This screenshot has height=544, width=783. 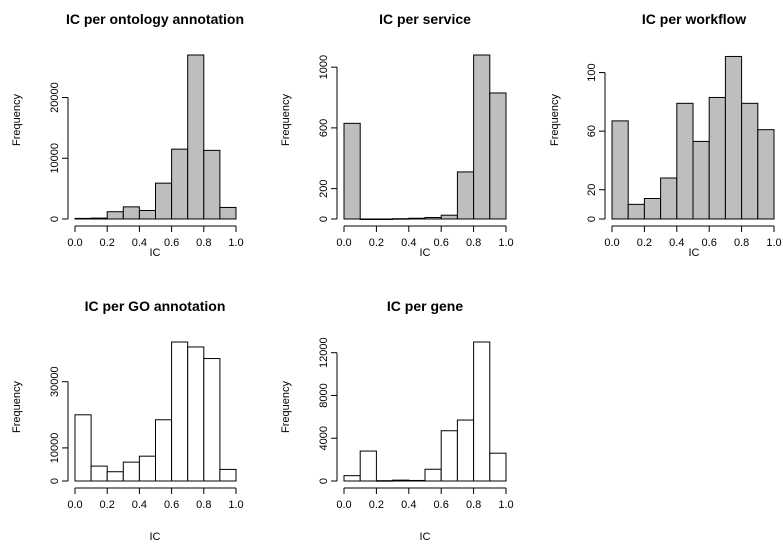 I want to click on y-tick-label: 12000, so click(x=324, y=352).